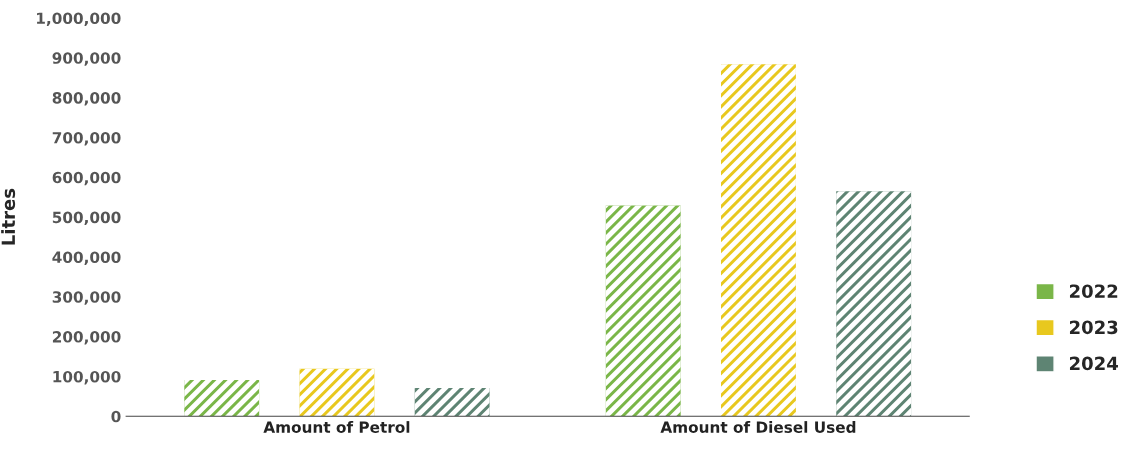  I want to click on y-tick-label: 500,000, so click(86, 218).